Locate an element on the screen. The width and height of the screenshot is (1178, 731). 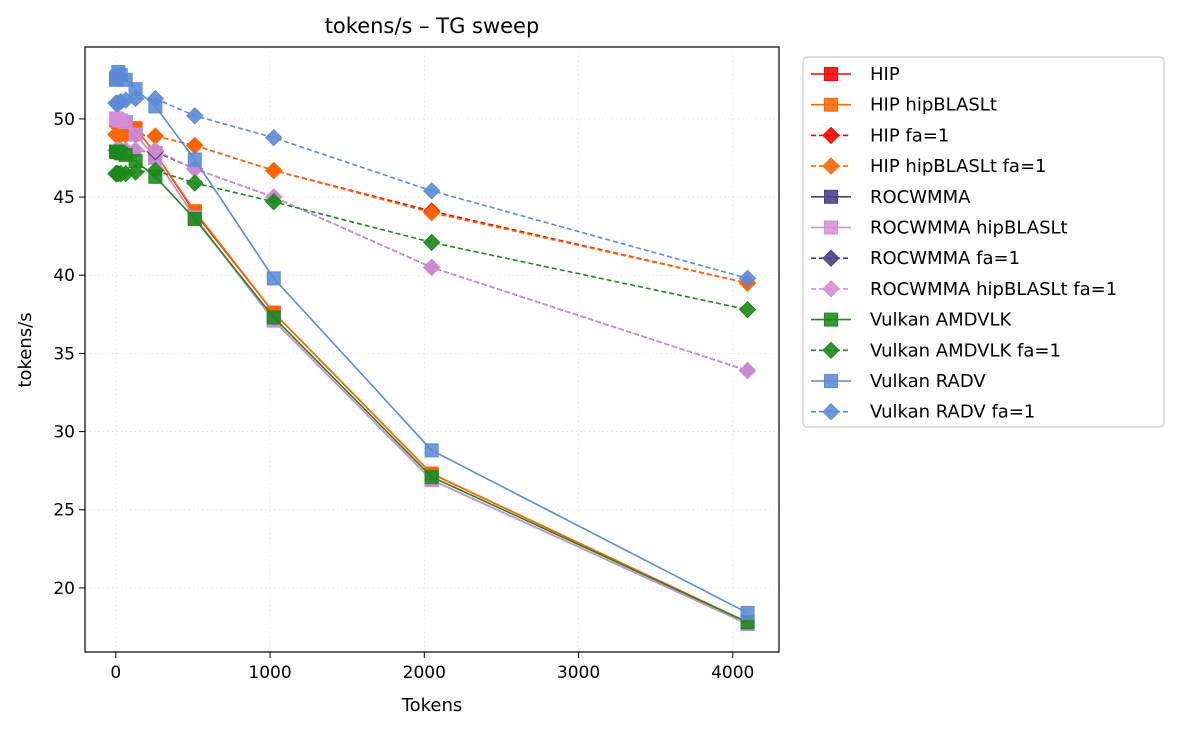
legend-label: Vulkan RADV is located at coordinates (928, 381).